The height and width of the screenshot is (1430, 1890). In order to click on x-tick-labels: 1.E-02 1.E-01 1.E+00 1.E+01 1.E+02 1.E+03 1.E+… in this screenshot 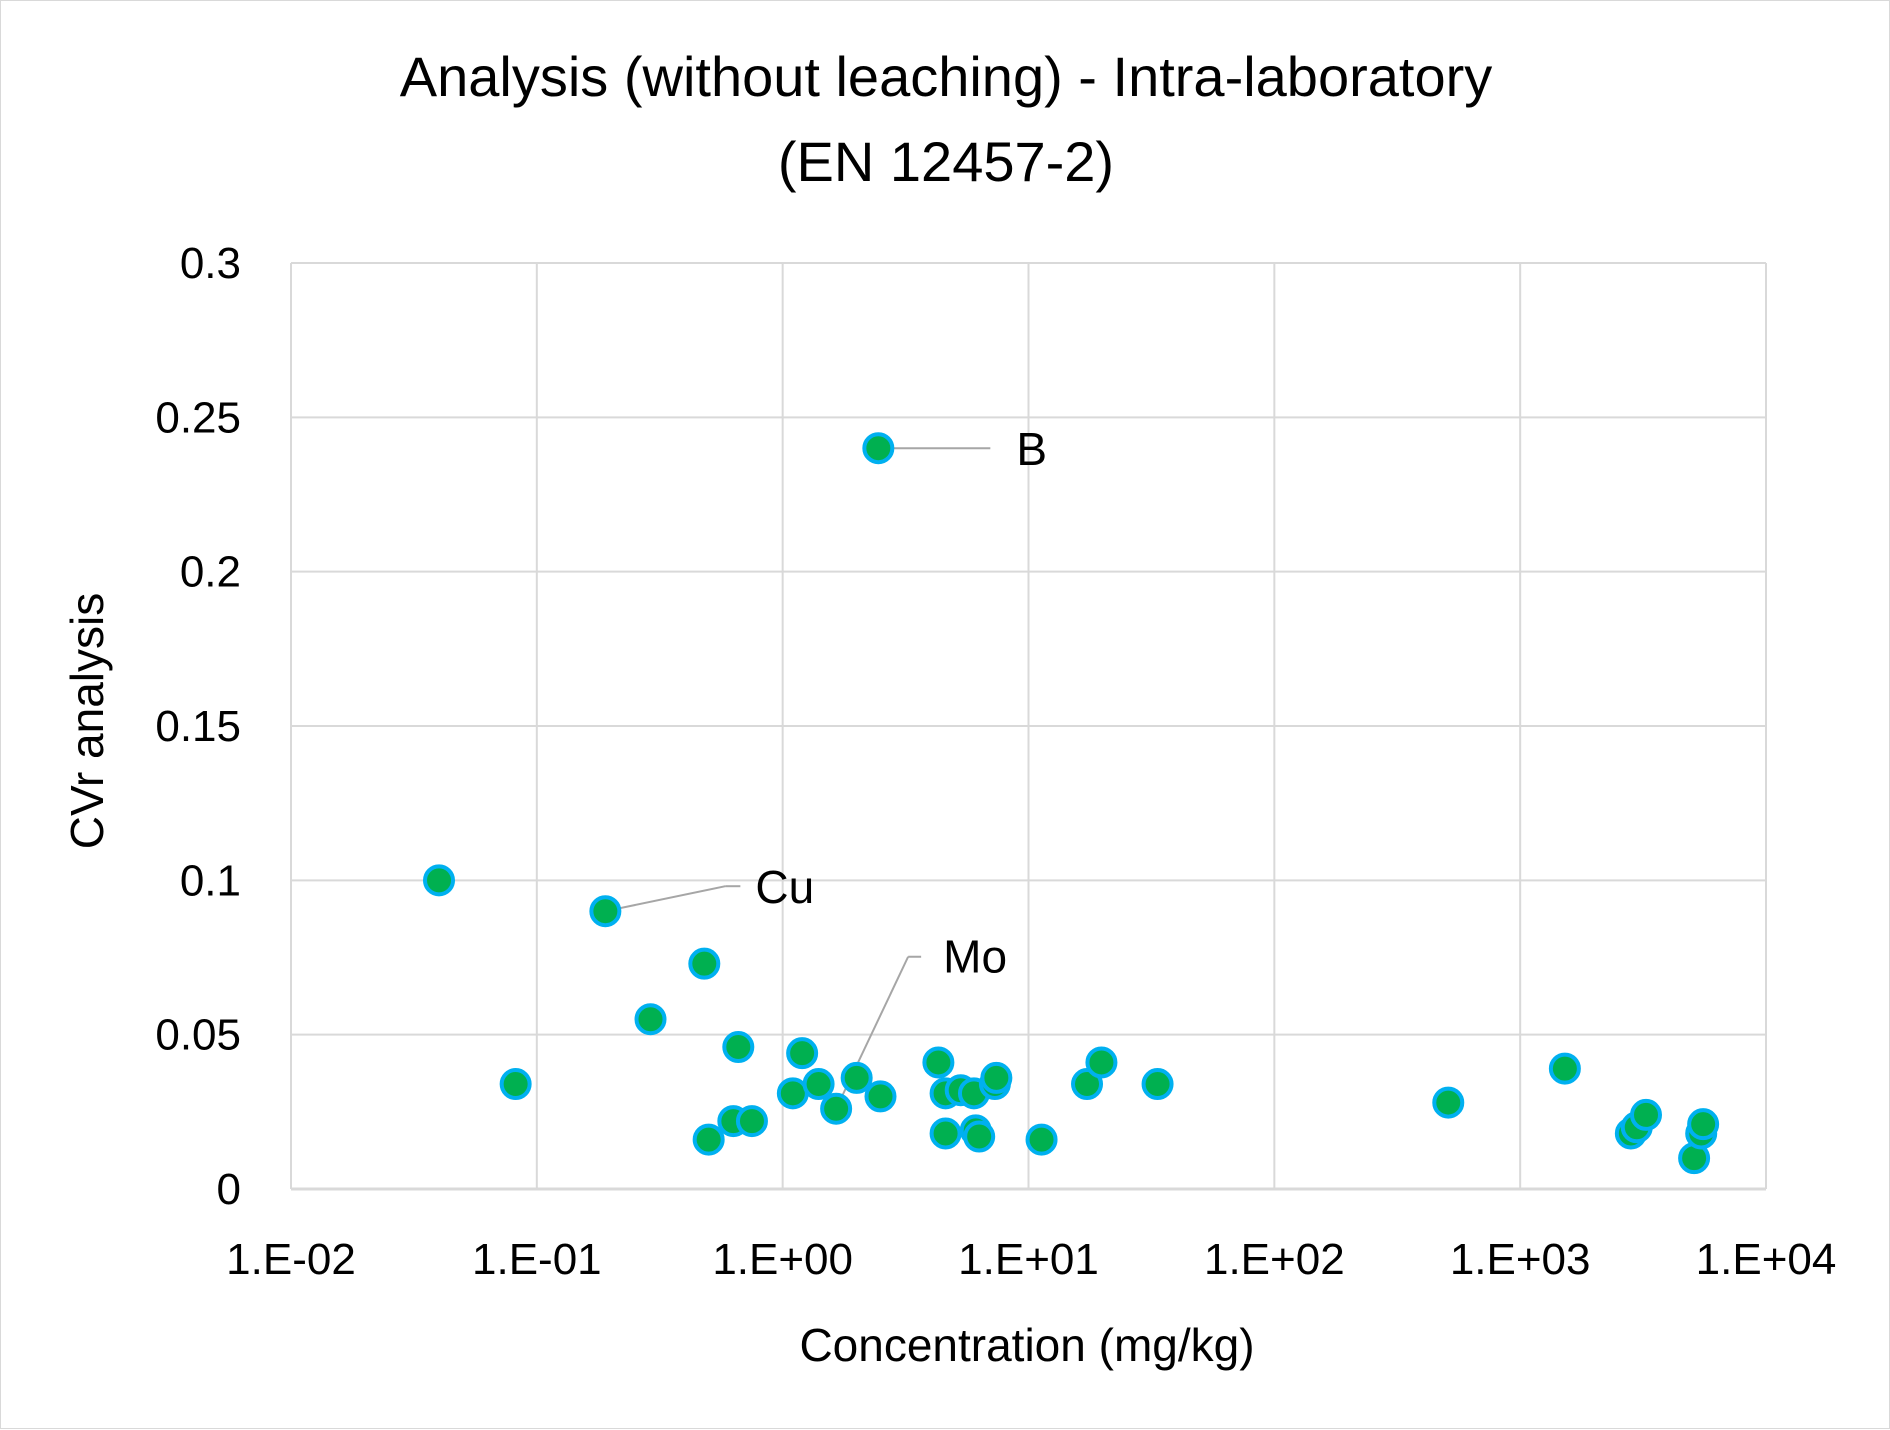, I will do `click(1031, 1259)`.